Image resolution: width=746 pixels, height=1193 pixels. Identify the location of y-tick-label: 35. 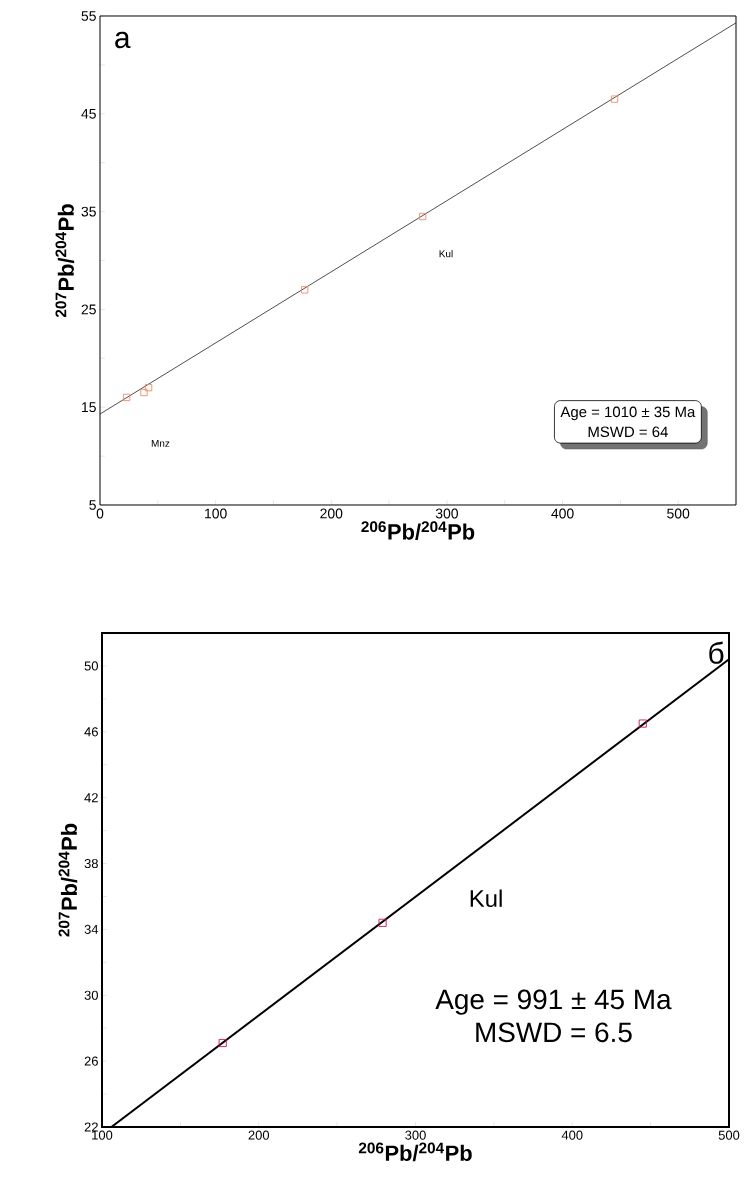
(88, 211).